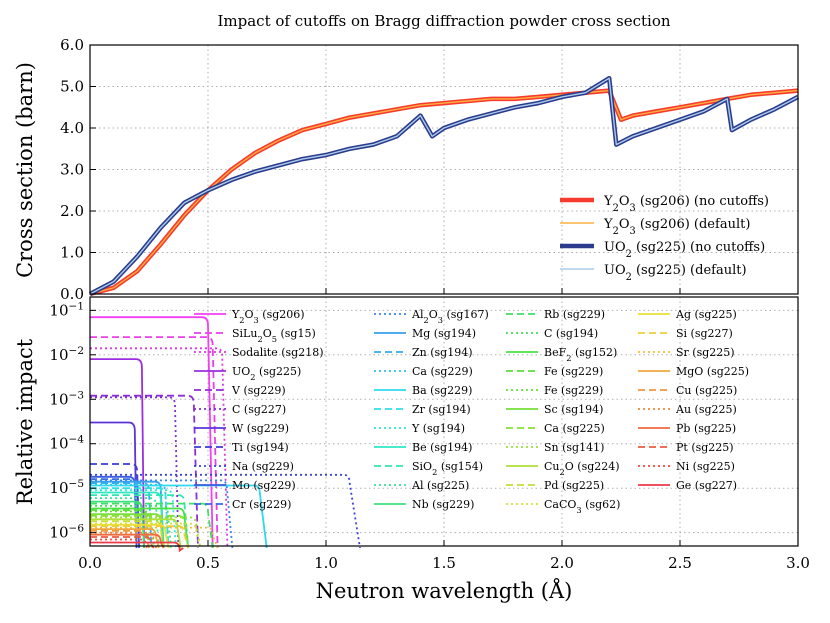 The height and width of the screenshot is (623, 830). I want to click on bottom-legend-label: Pt (sg225), so click(705, 447).